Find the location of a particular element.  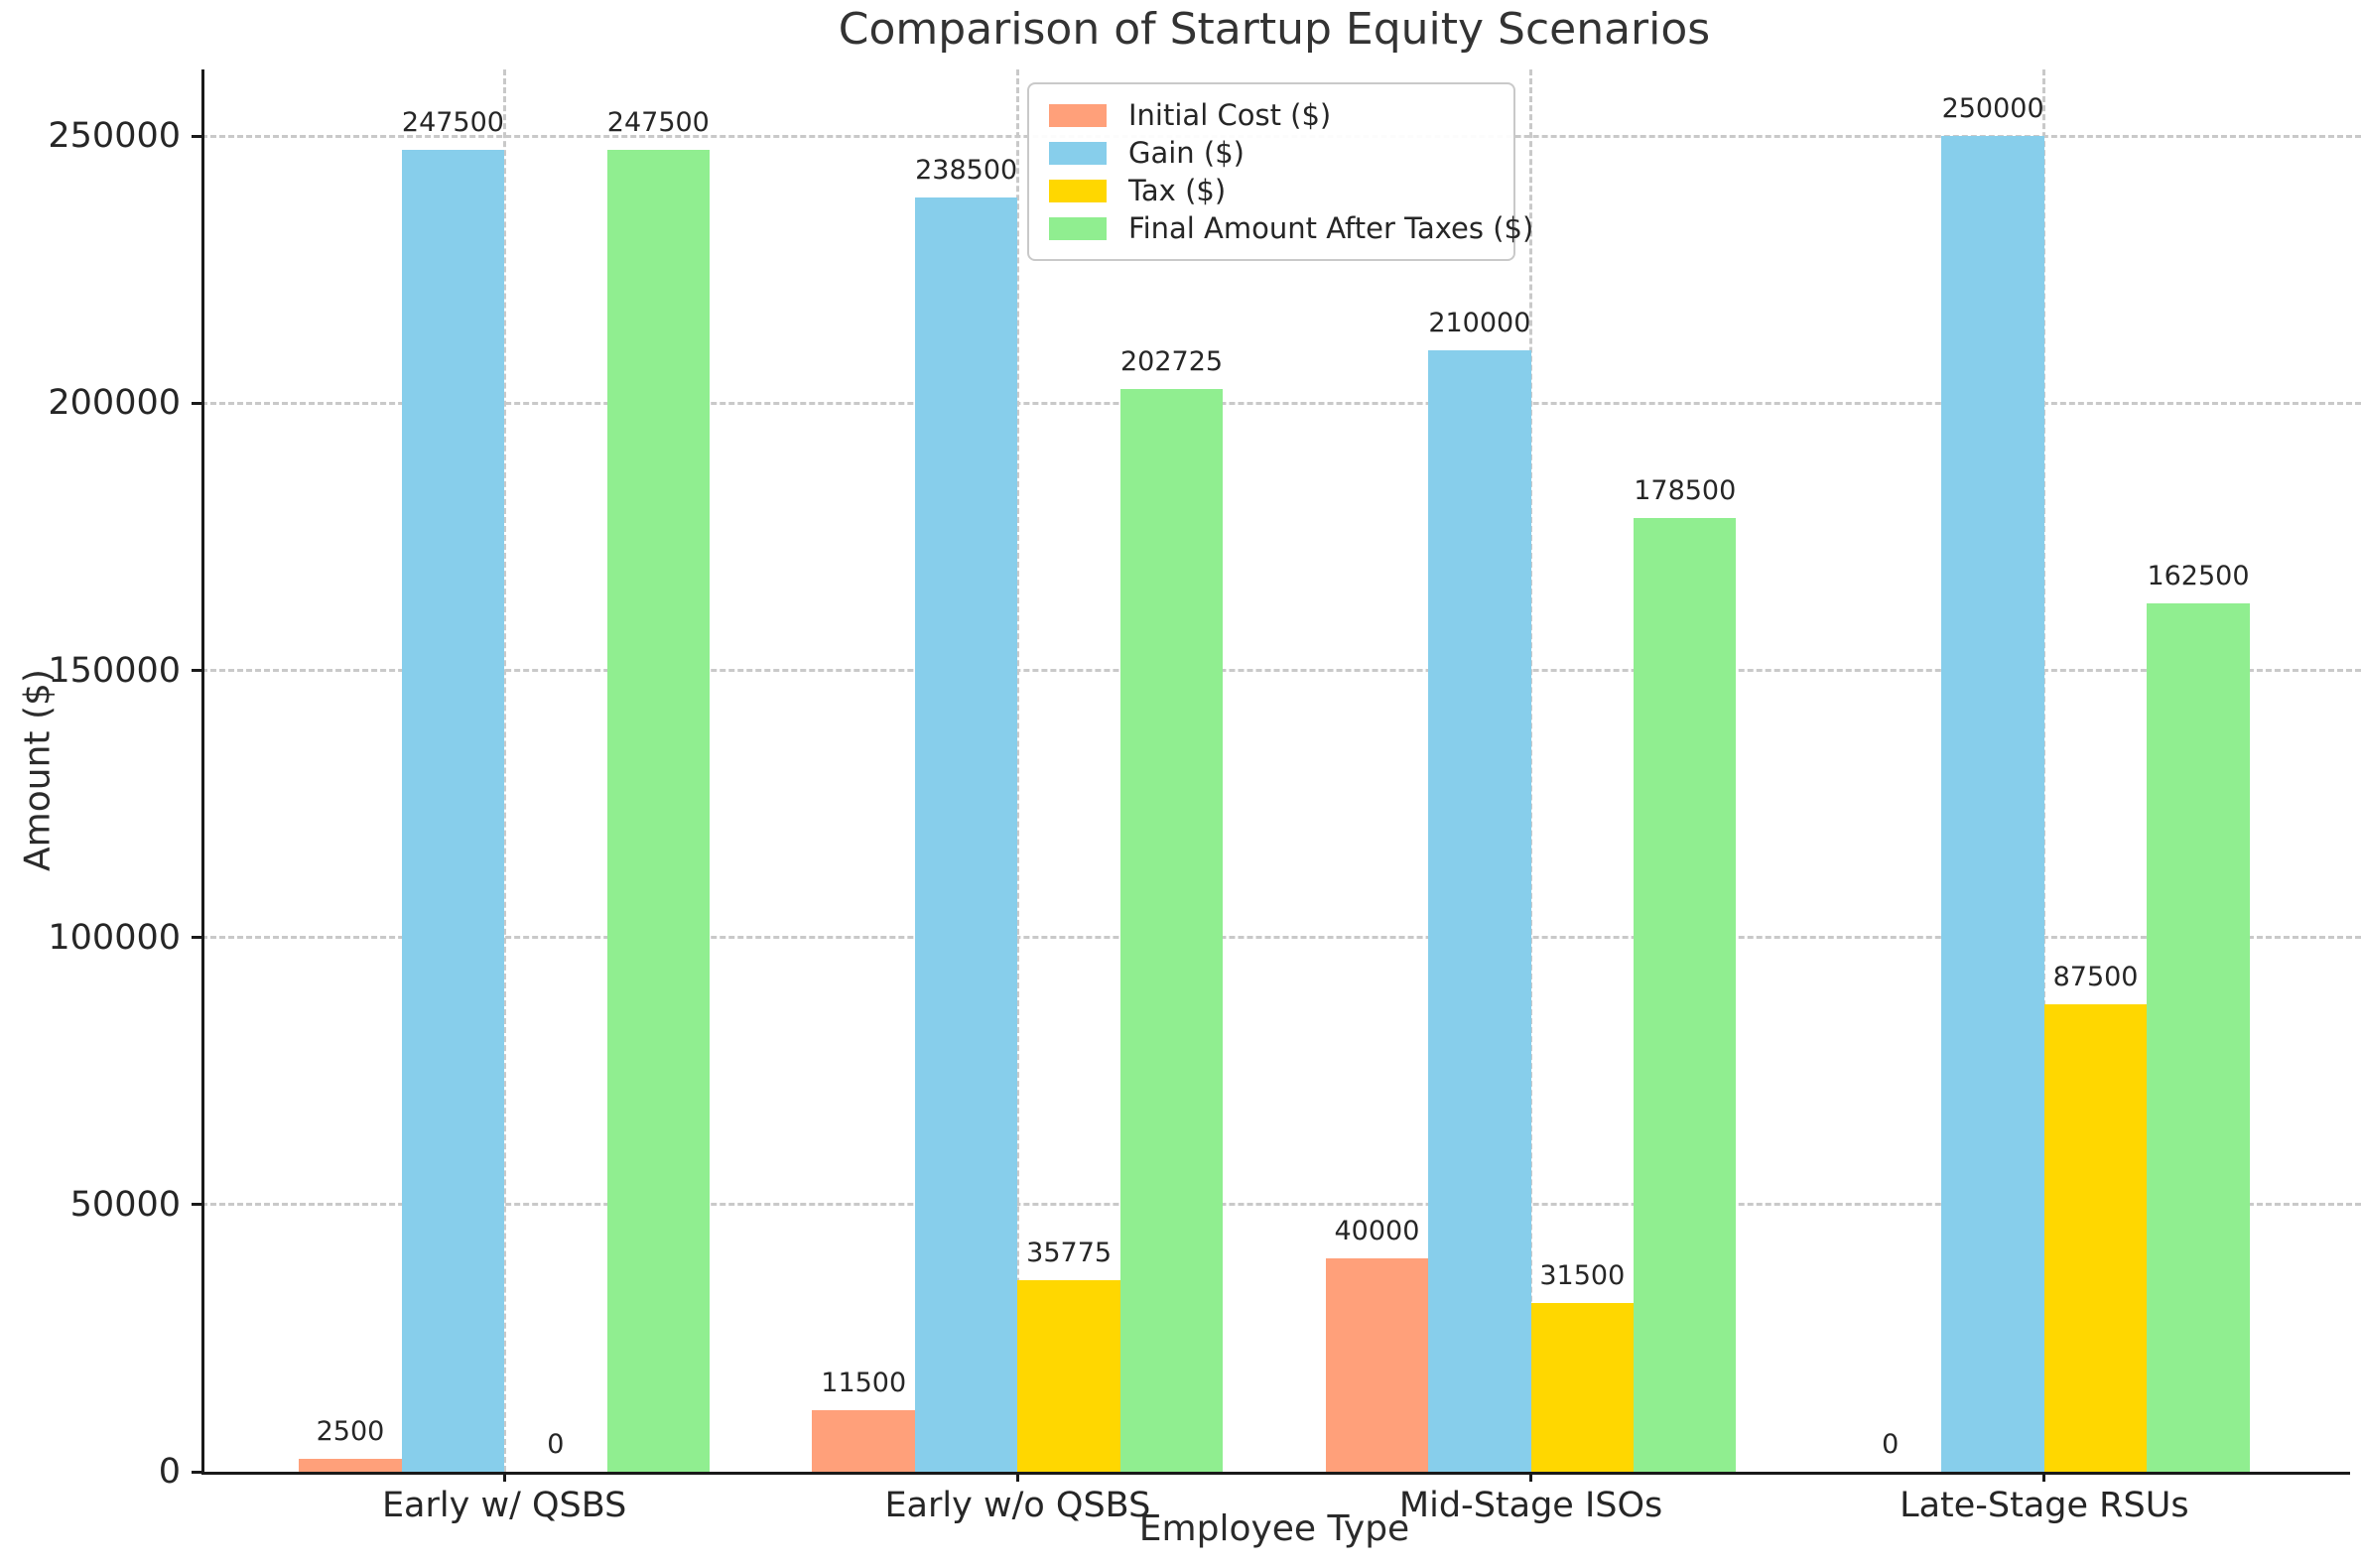

y-tick-label: 150000 is located at coordinates (114, 670).